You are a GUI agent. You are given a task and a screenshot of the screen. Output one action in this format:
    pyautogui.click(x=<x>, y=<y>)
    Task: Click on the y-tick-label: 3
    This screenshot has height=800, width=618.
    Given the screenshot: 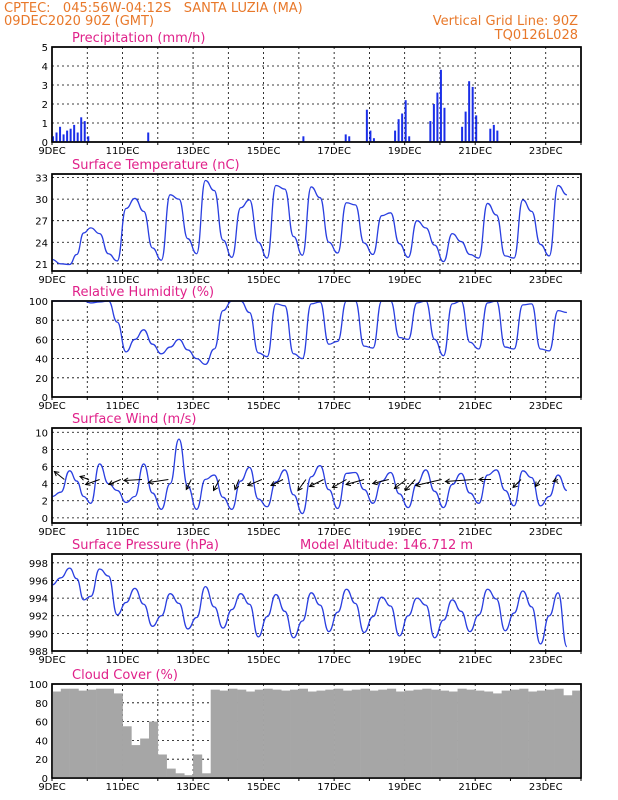 What is the action you would take?
    pyautogui.click(x=45, y=86)
    